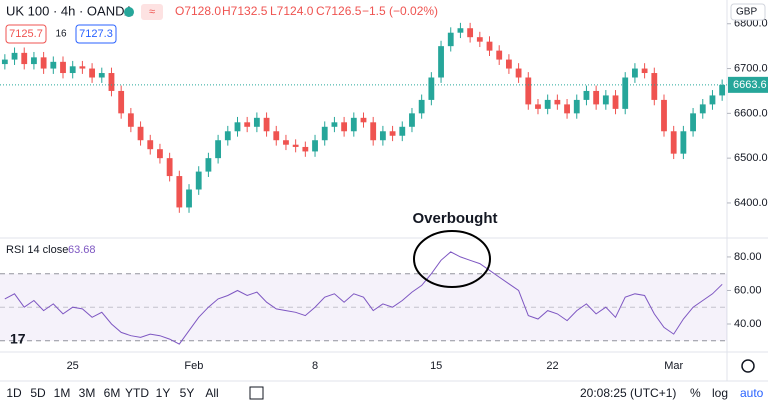  What do you see at coordinates (315, 366) in the screenshot?
I see `x-tick-label: 8` at bounding box center [315, 366].